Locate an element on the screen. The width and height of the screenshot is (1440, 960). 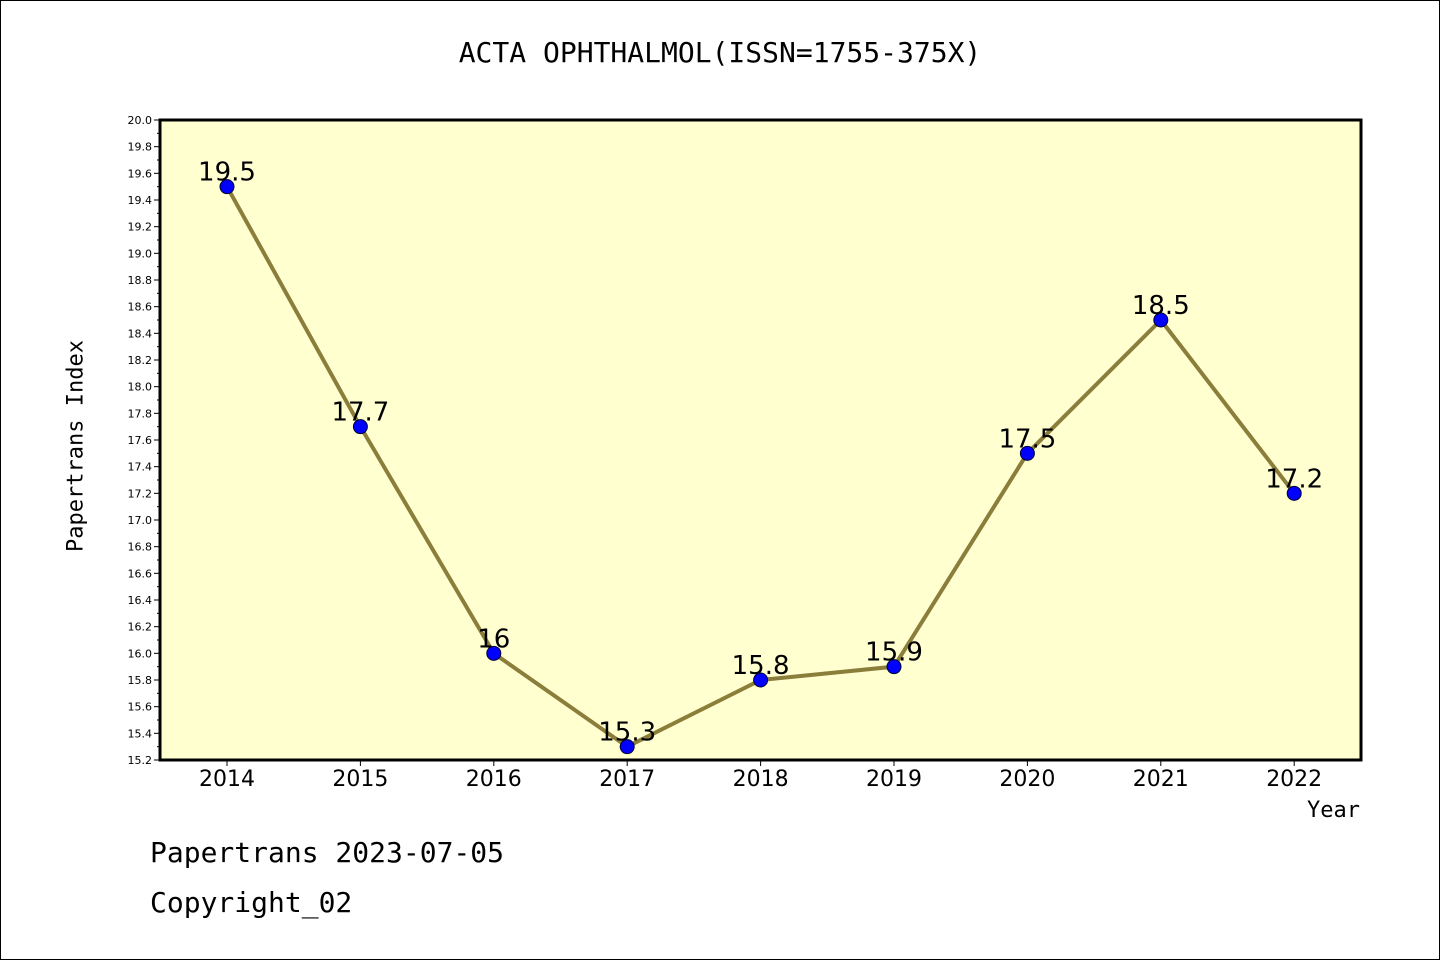
x-tick-label: 2016 is located at coordinates (494, 779).